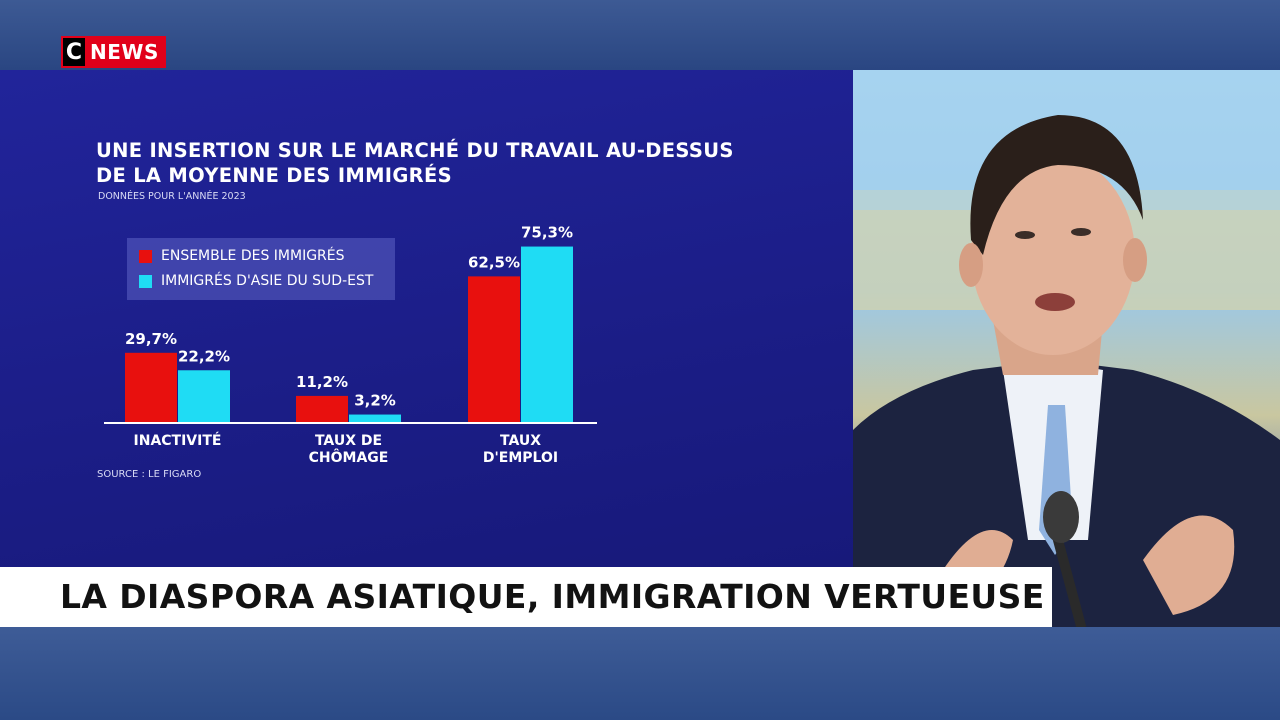 The width and height of the screenshot is (1280, 720). I want to click on data-label-series-2-cat-1: 22,2%, so click(204, 356).